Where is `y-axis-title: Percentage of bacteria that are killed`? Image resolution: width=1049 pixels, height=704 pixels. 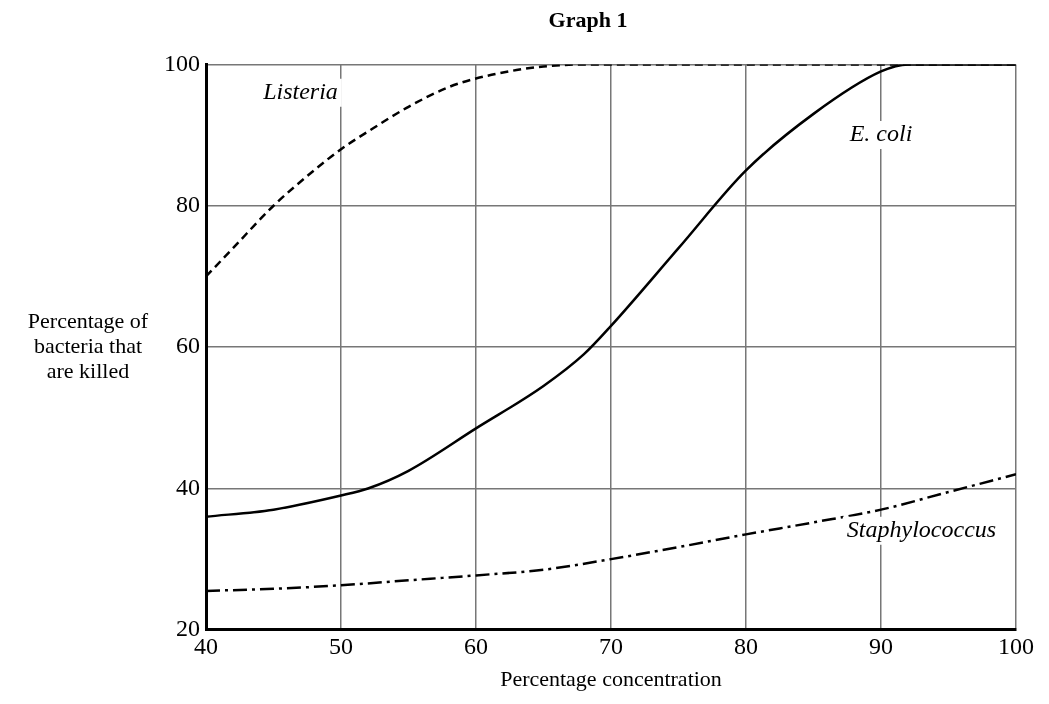
y-axis-title: Percentage of bacteria that are killed is located at coordinates (88, 345).